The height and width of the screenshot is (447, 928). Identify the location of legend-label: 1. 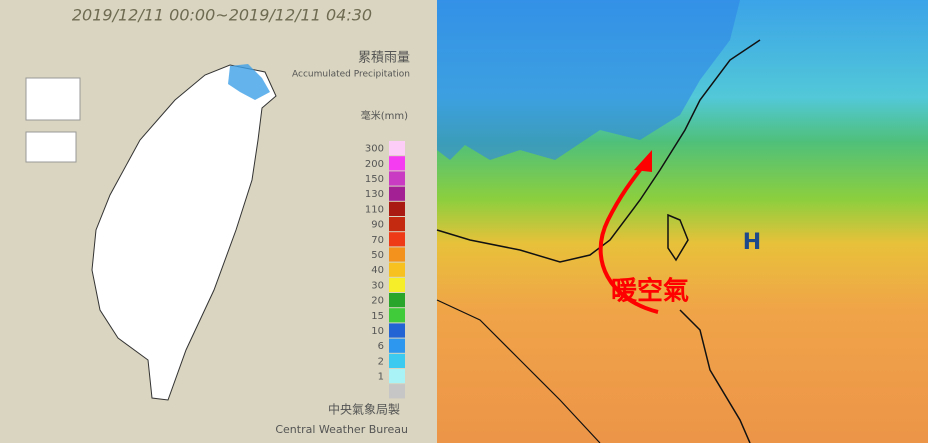
(381, 377).